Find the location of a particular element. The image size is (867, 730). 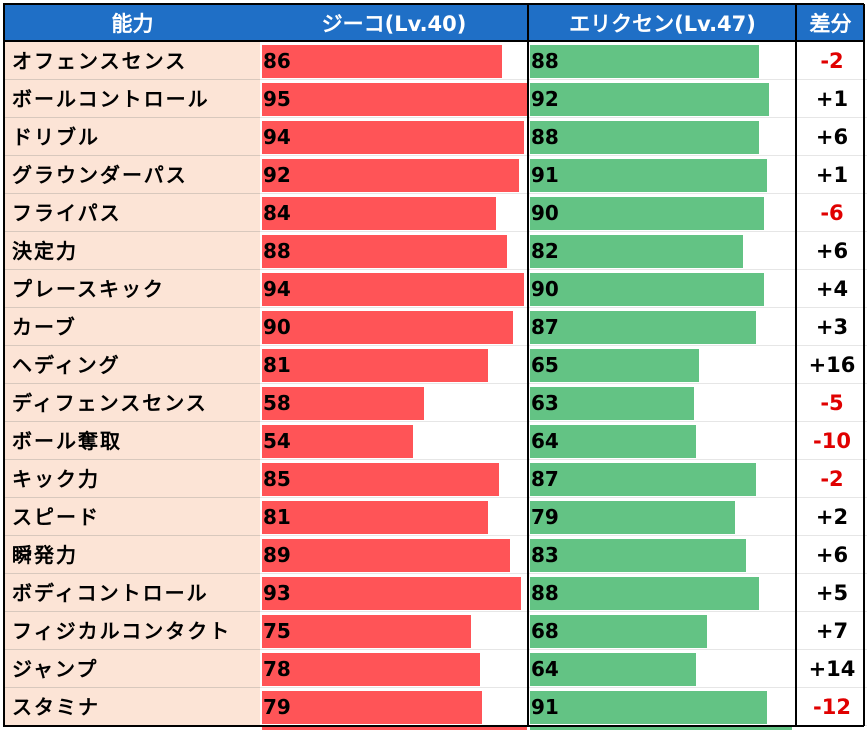

table-row: ボディコントロール 93 88 +5 is located at coordinates (433, 593).